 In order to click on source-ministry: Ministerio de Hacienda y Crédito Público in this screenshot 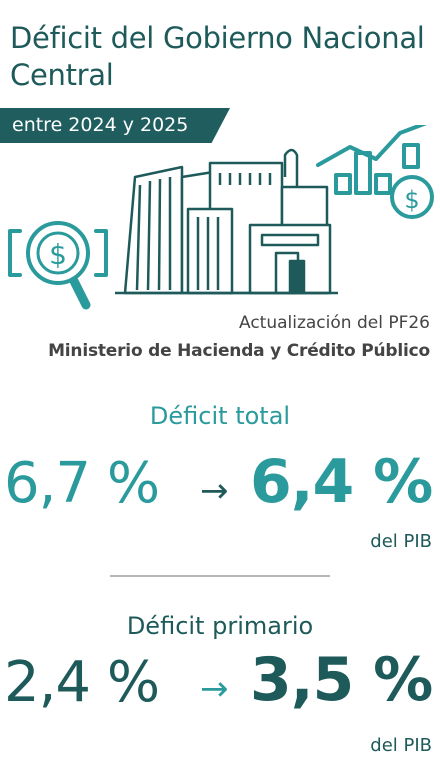, I will do `click(239, 351)`.